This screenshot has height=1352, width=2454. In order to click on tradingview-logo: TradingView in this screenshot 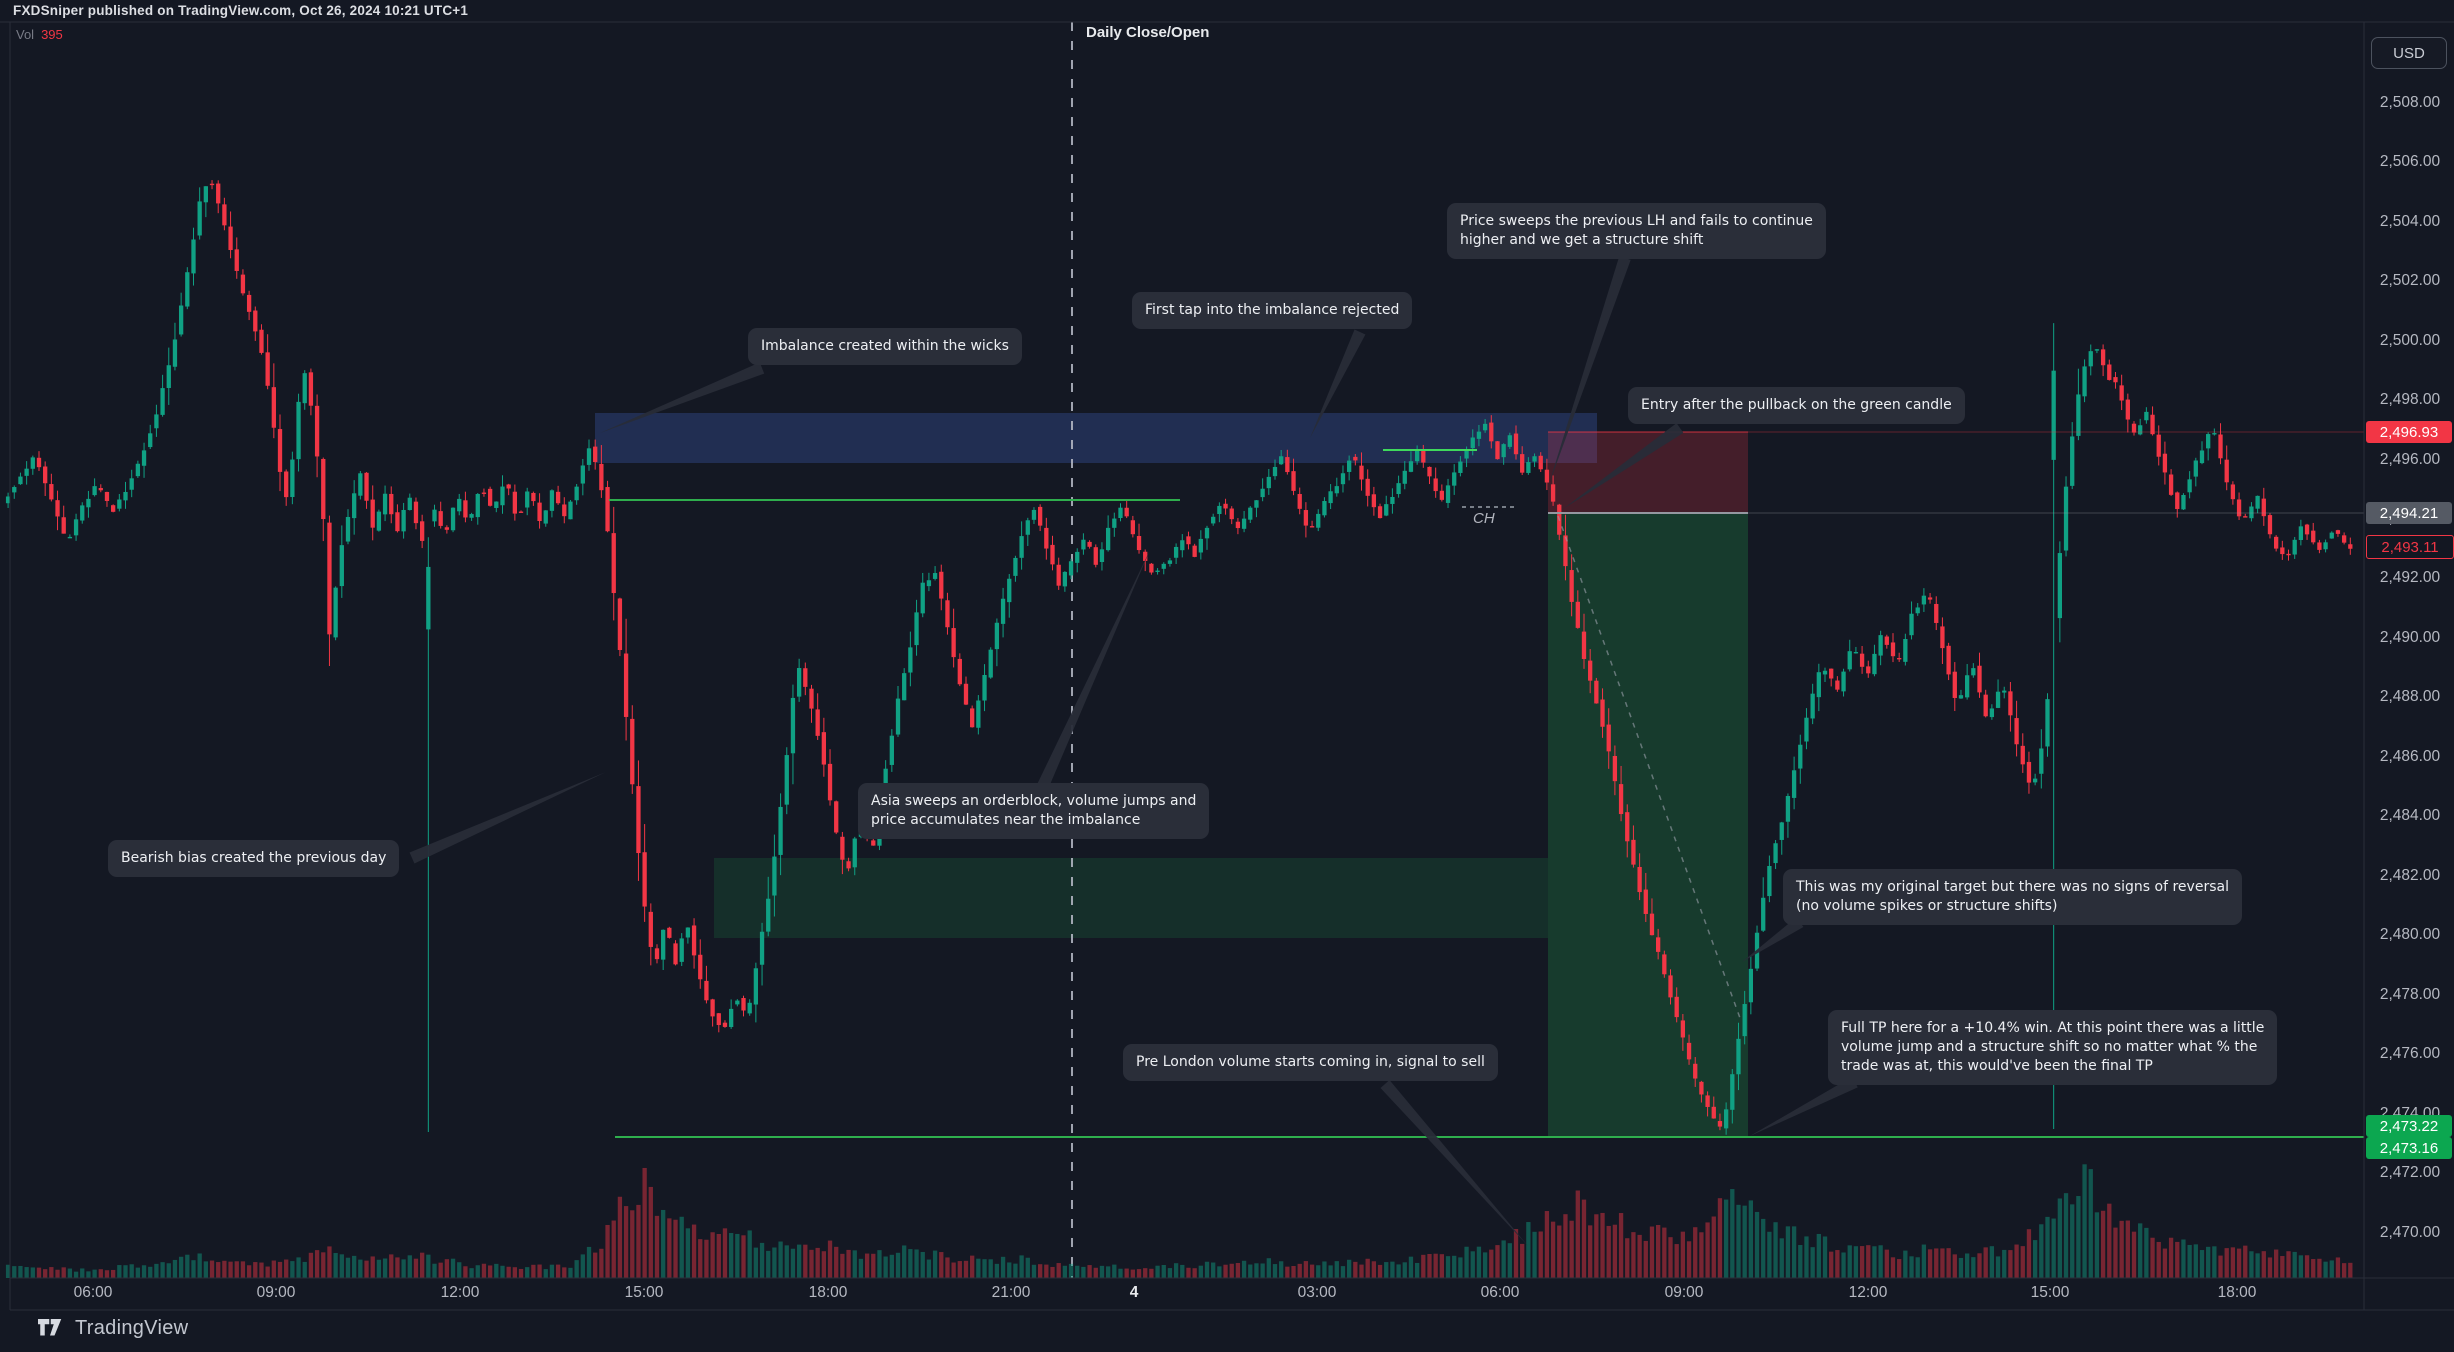, I will do `click(113, 1328)`.